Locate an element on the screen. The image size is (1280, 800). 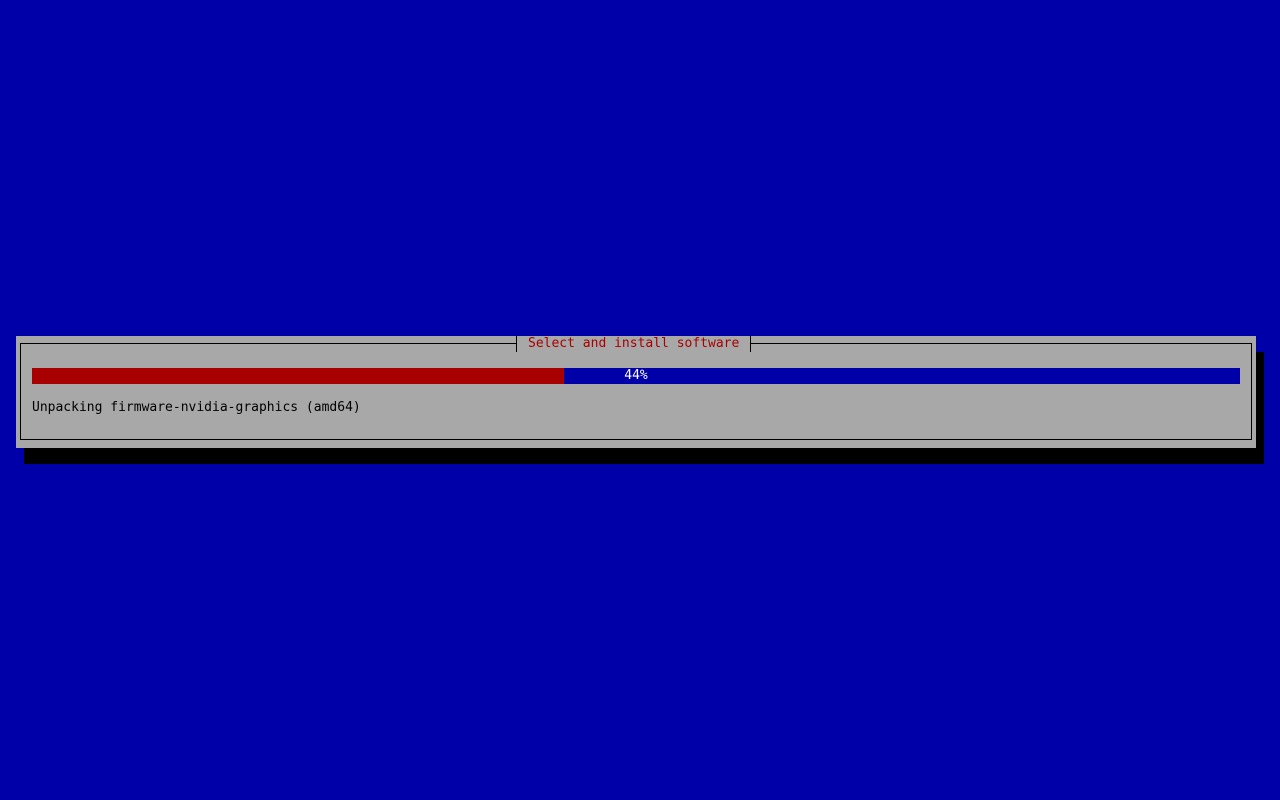
progress-fill is located at coordinates (298, 376).